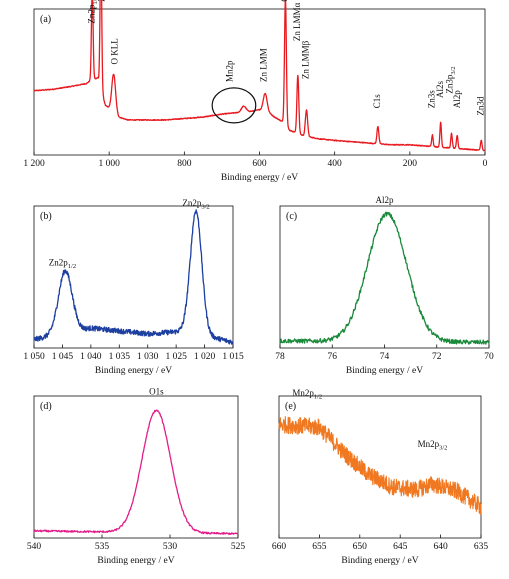 The width and height of the screenshot is (509, 579). I want to click on panel-c-al2p: 78 76 74 72 70 Binding energy / eV (c) Al2p, so click(384, 285).